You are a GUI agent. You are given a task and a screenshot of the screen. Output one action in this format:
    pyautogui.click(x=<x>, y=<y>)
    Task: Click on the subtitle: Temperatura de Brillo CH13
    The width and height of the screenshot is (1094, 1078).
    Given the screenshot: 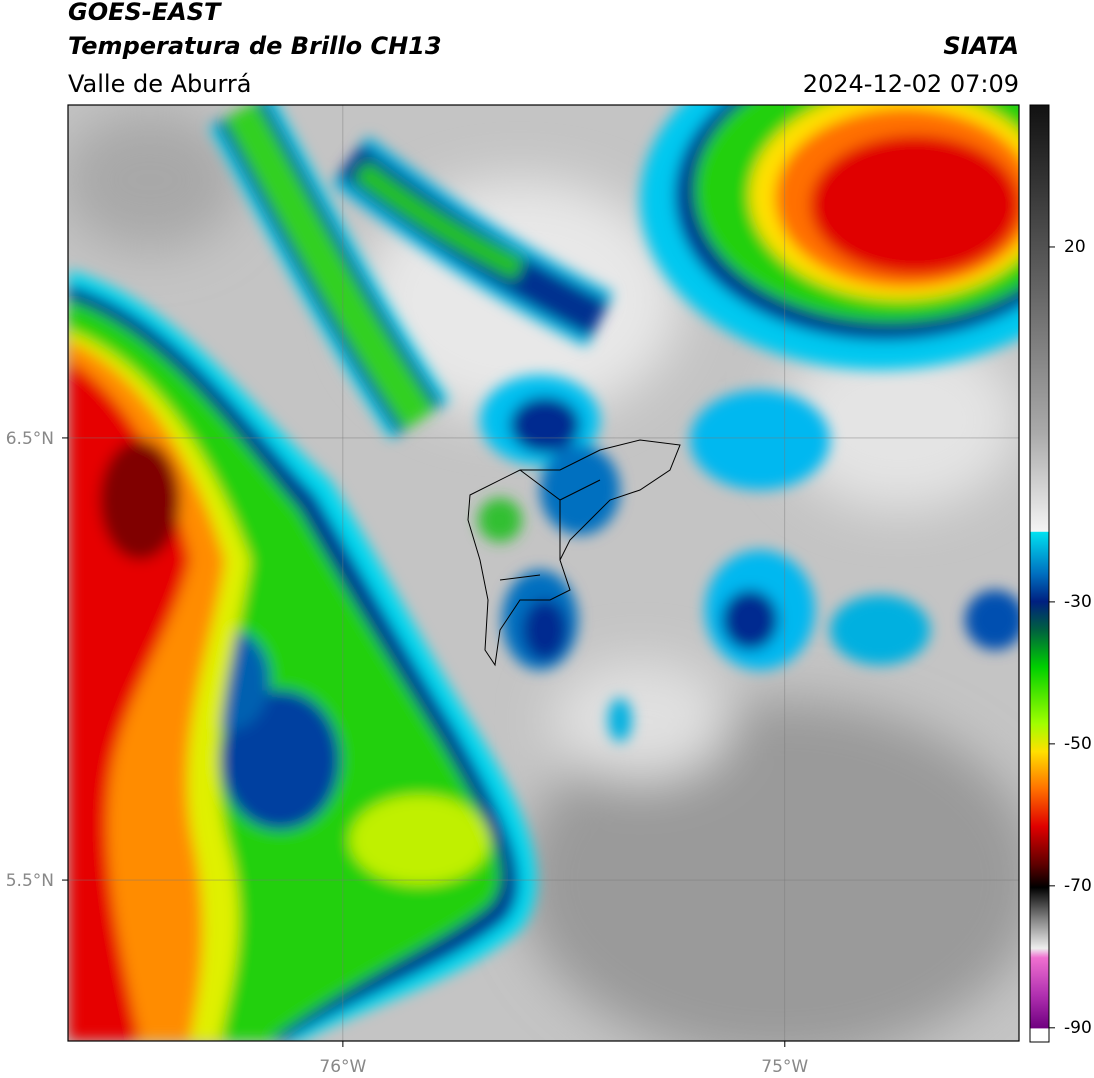 What is the action you would take?
    pyautogui.click(x=255, y=46)
    